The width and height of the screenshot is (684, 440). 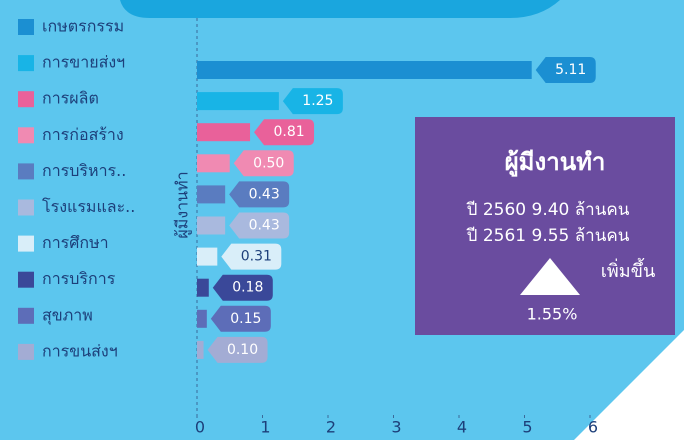 I want to click on x-tick-label: 3, so click(x=396, y=427).